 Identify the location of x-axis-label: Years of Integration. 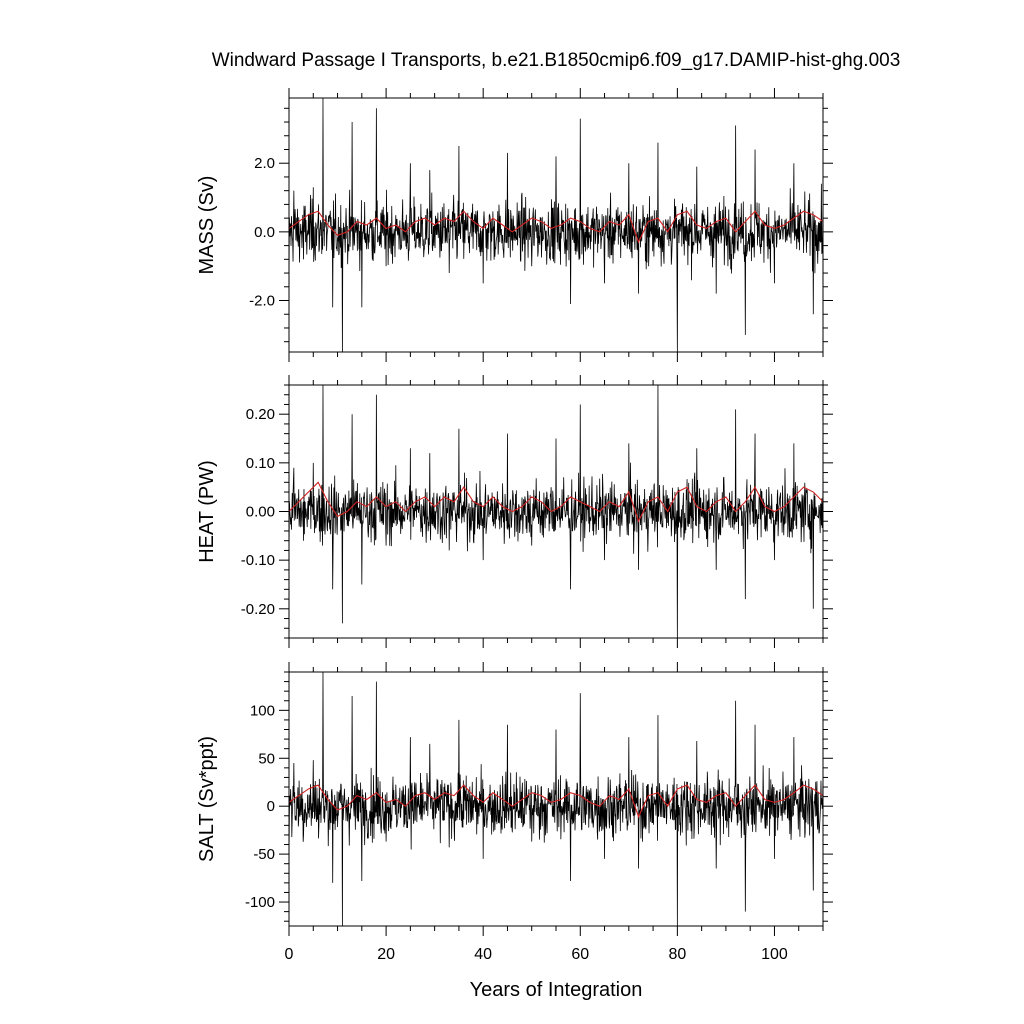
(556, 990).